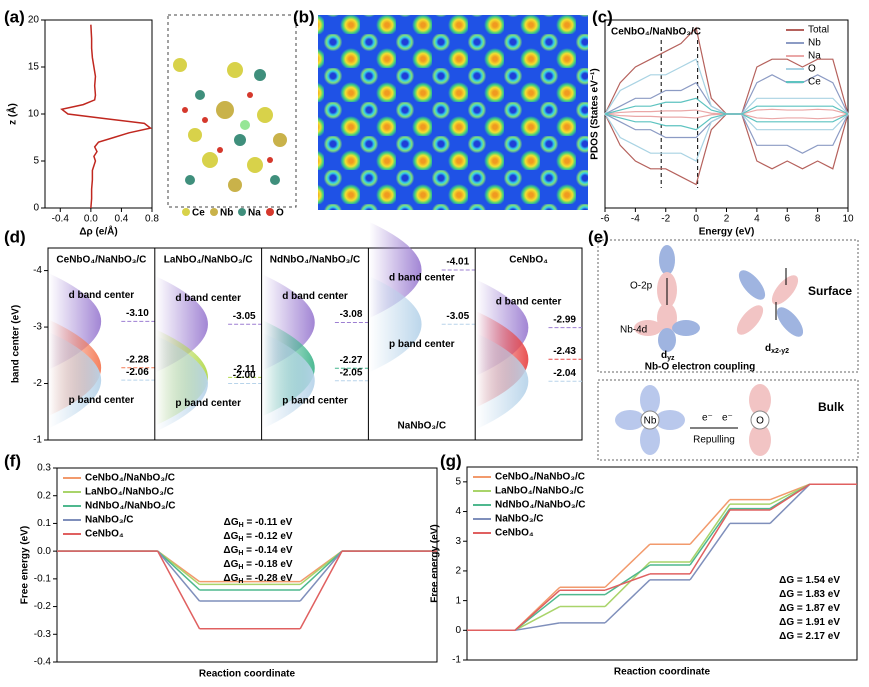  I want to click on value-label: -3.10, so click(137, 313).